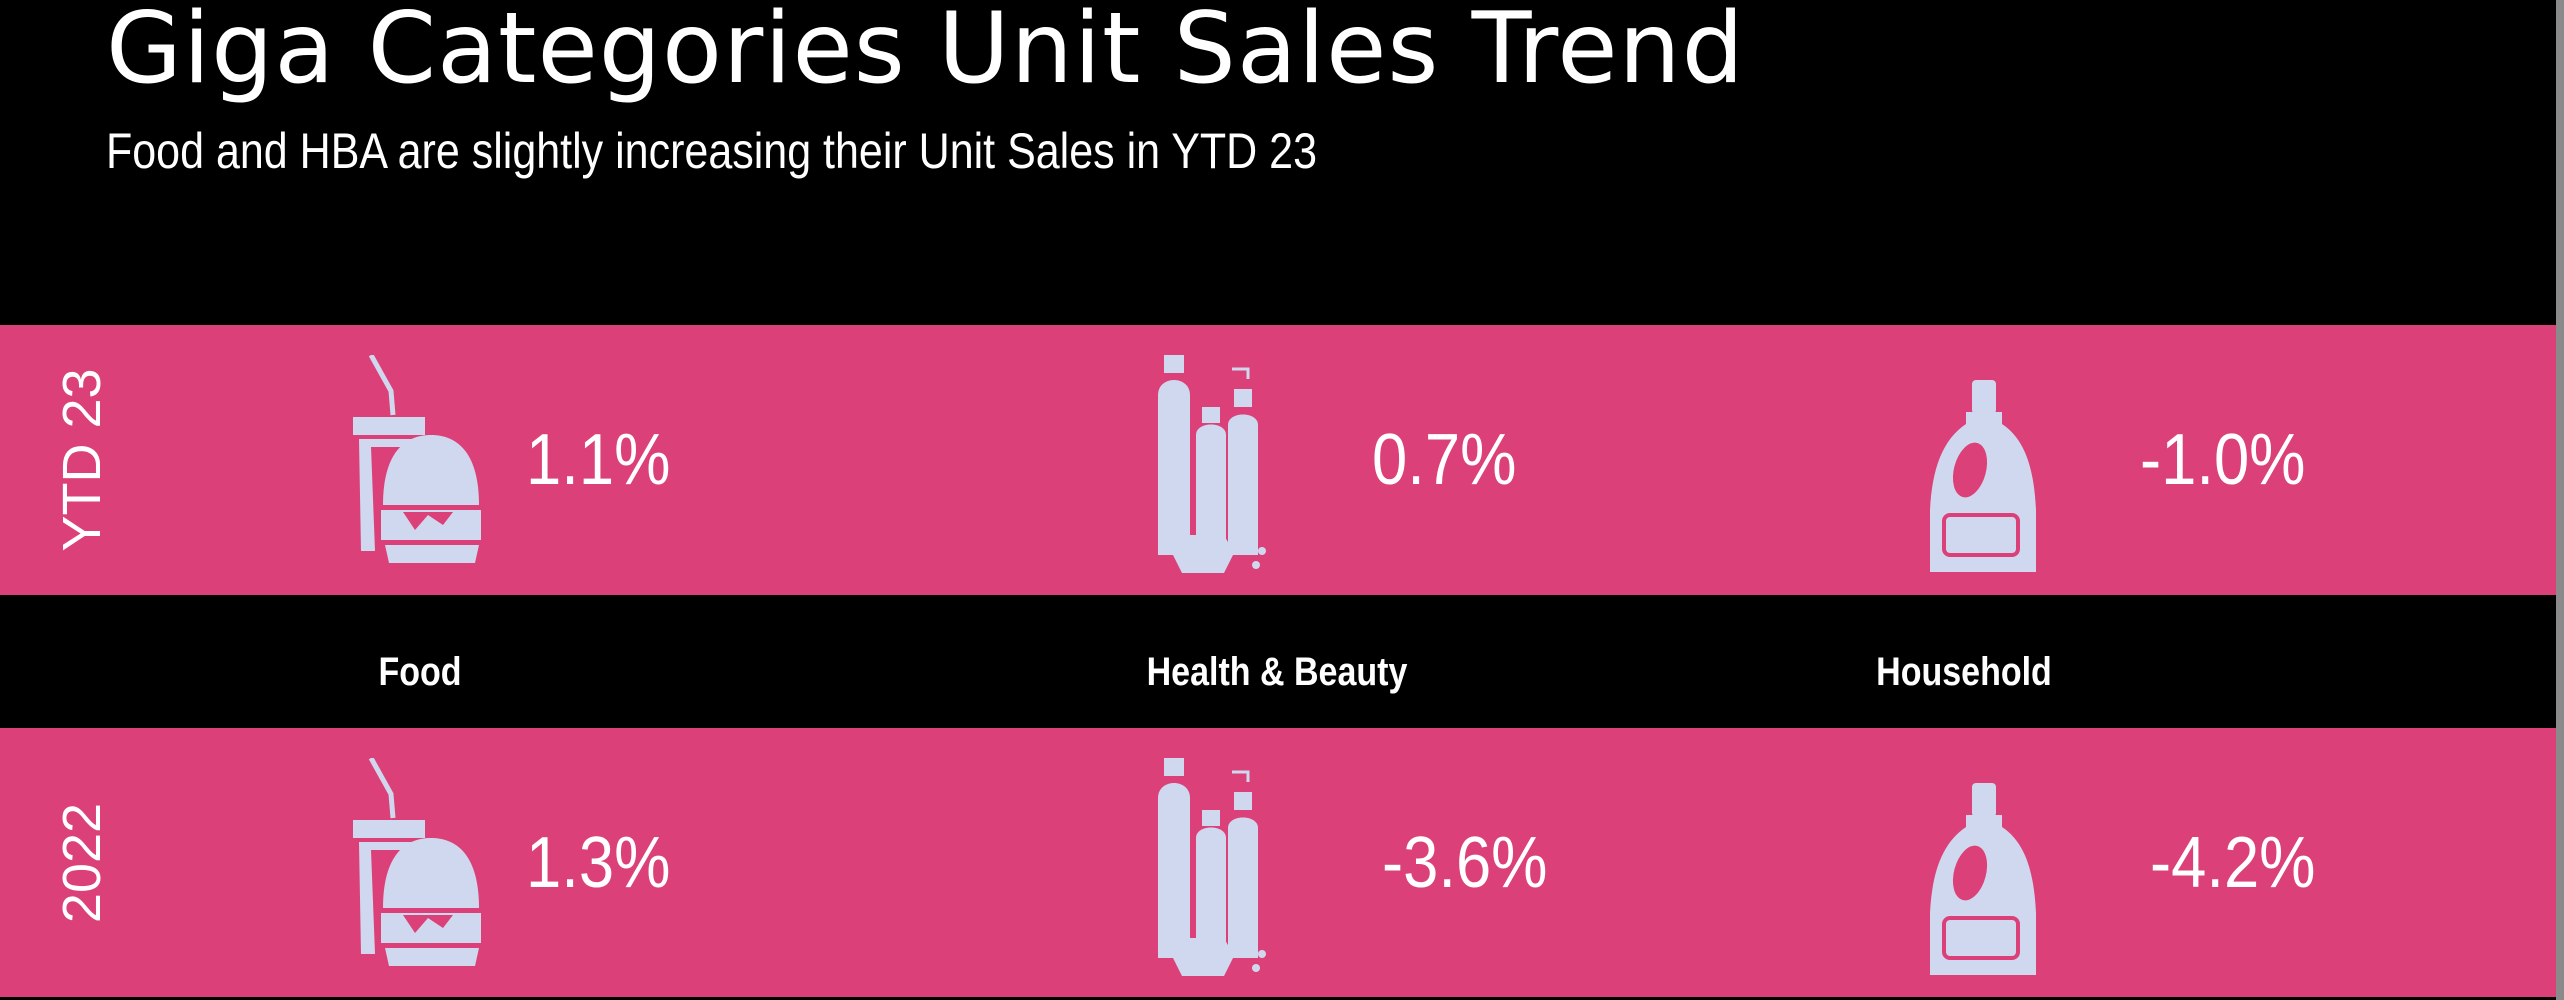  I want to click on right-edge-border, so click(2560, 500).